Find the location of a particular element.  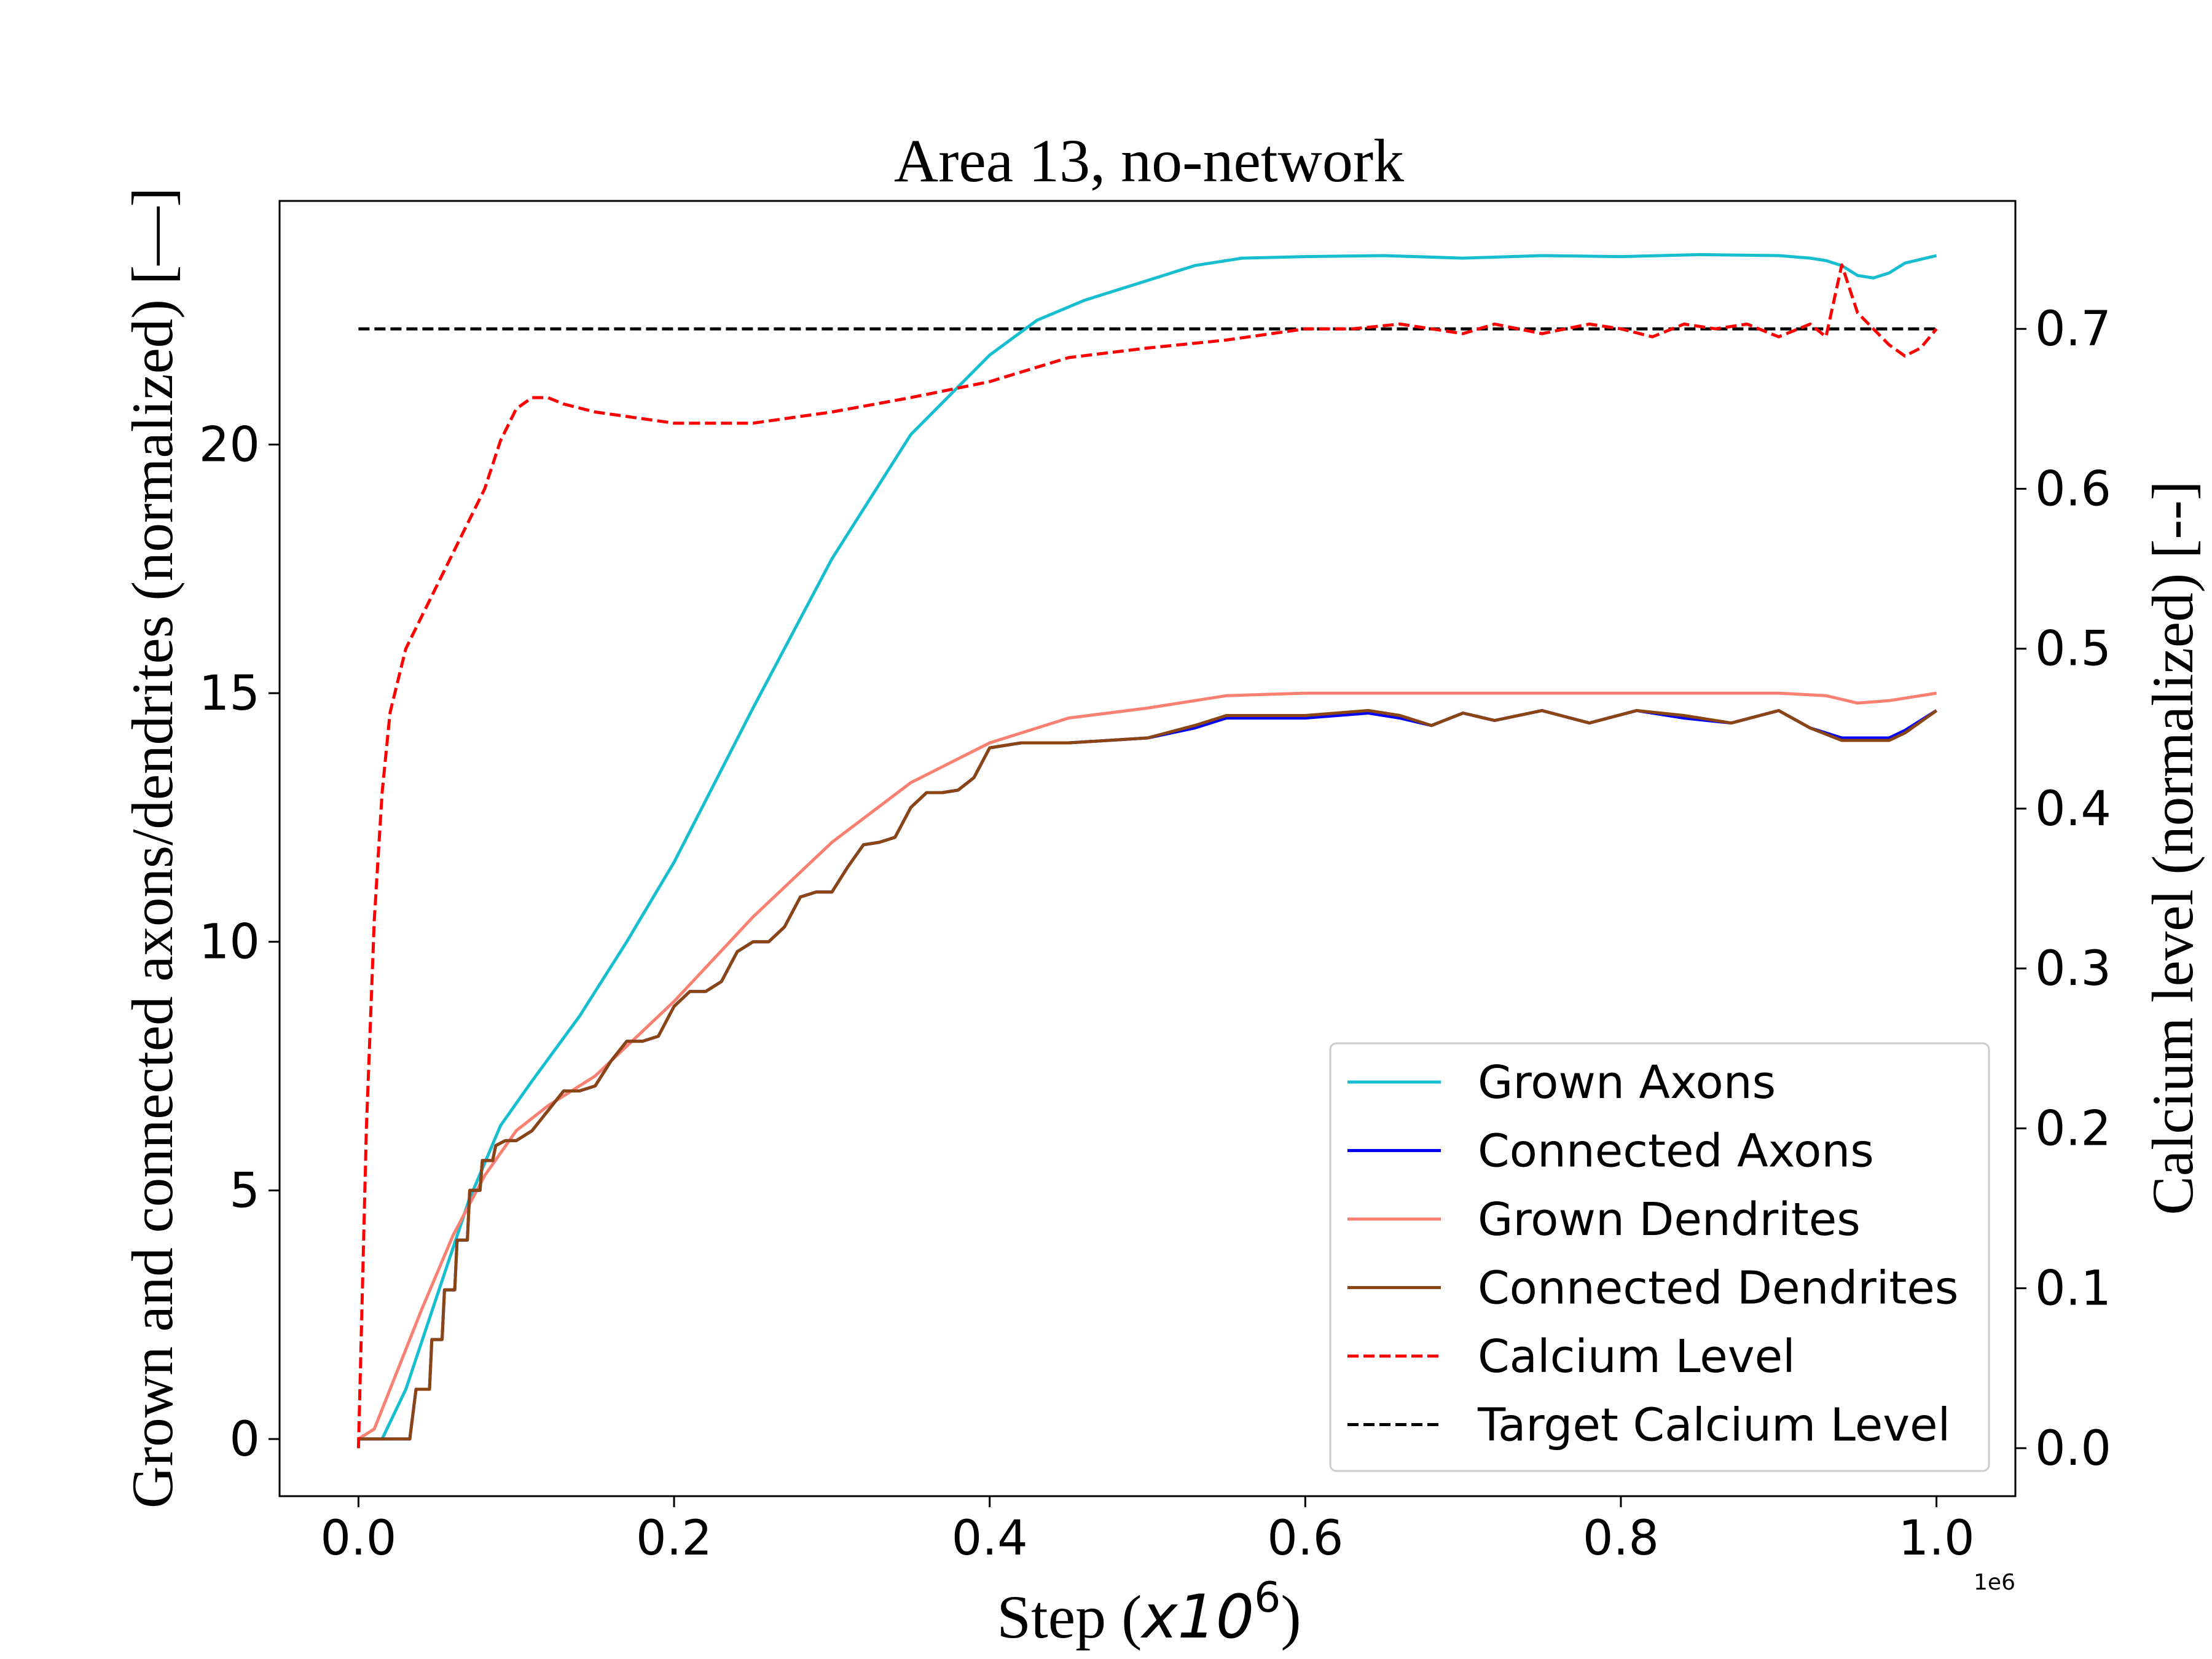

y-tick-label: 5 is located at coordinates (244, 1190).